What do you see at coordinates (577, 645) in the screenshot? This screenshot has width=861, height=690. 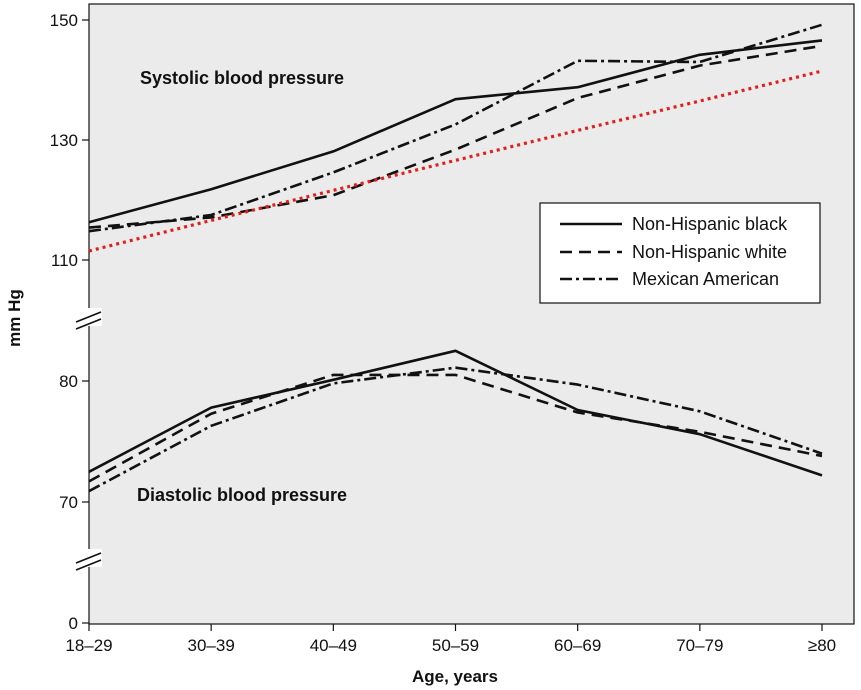 I see `x-tick-label-4: 60–69` at bounding box center [577, 645].